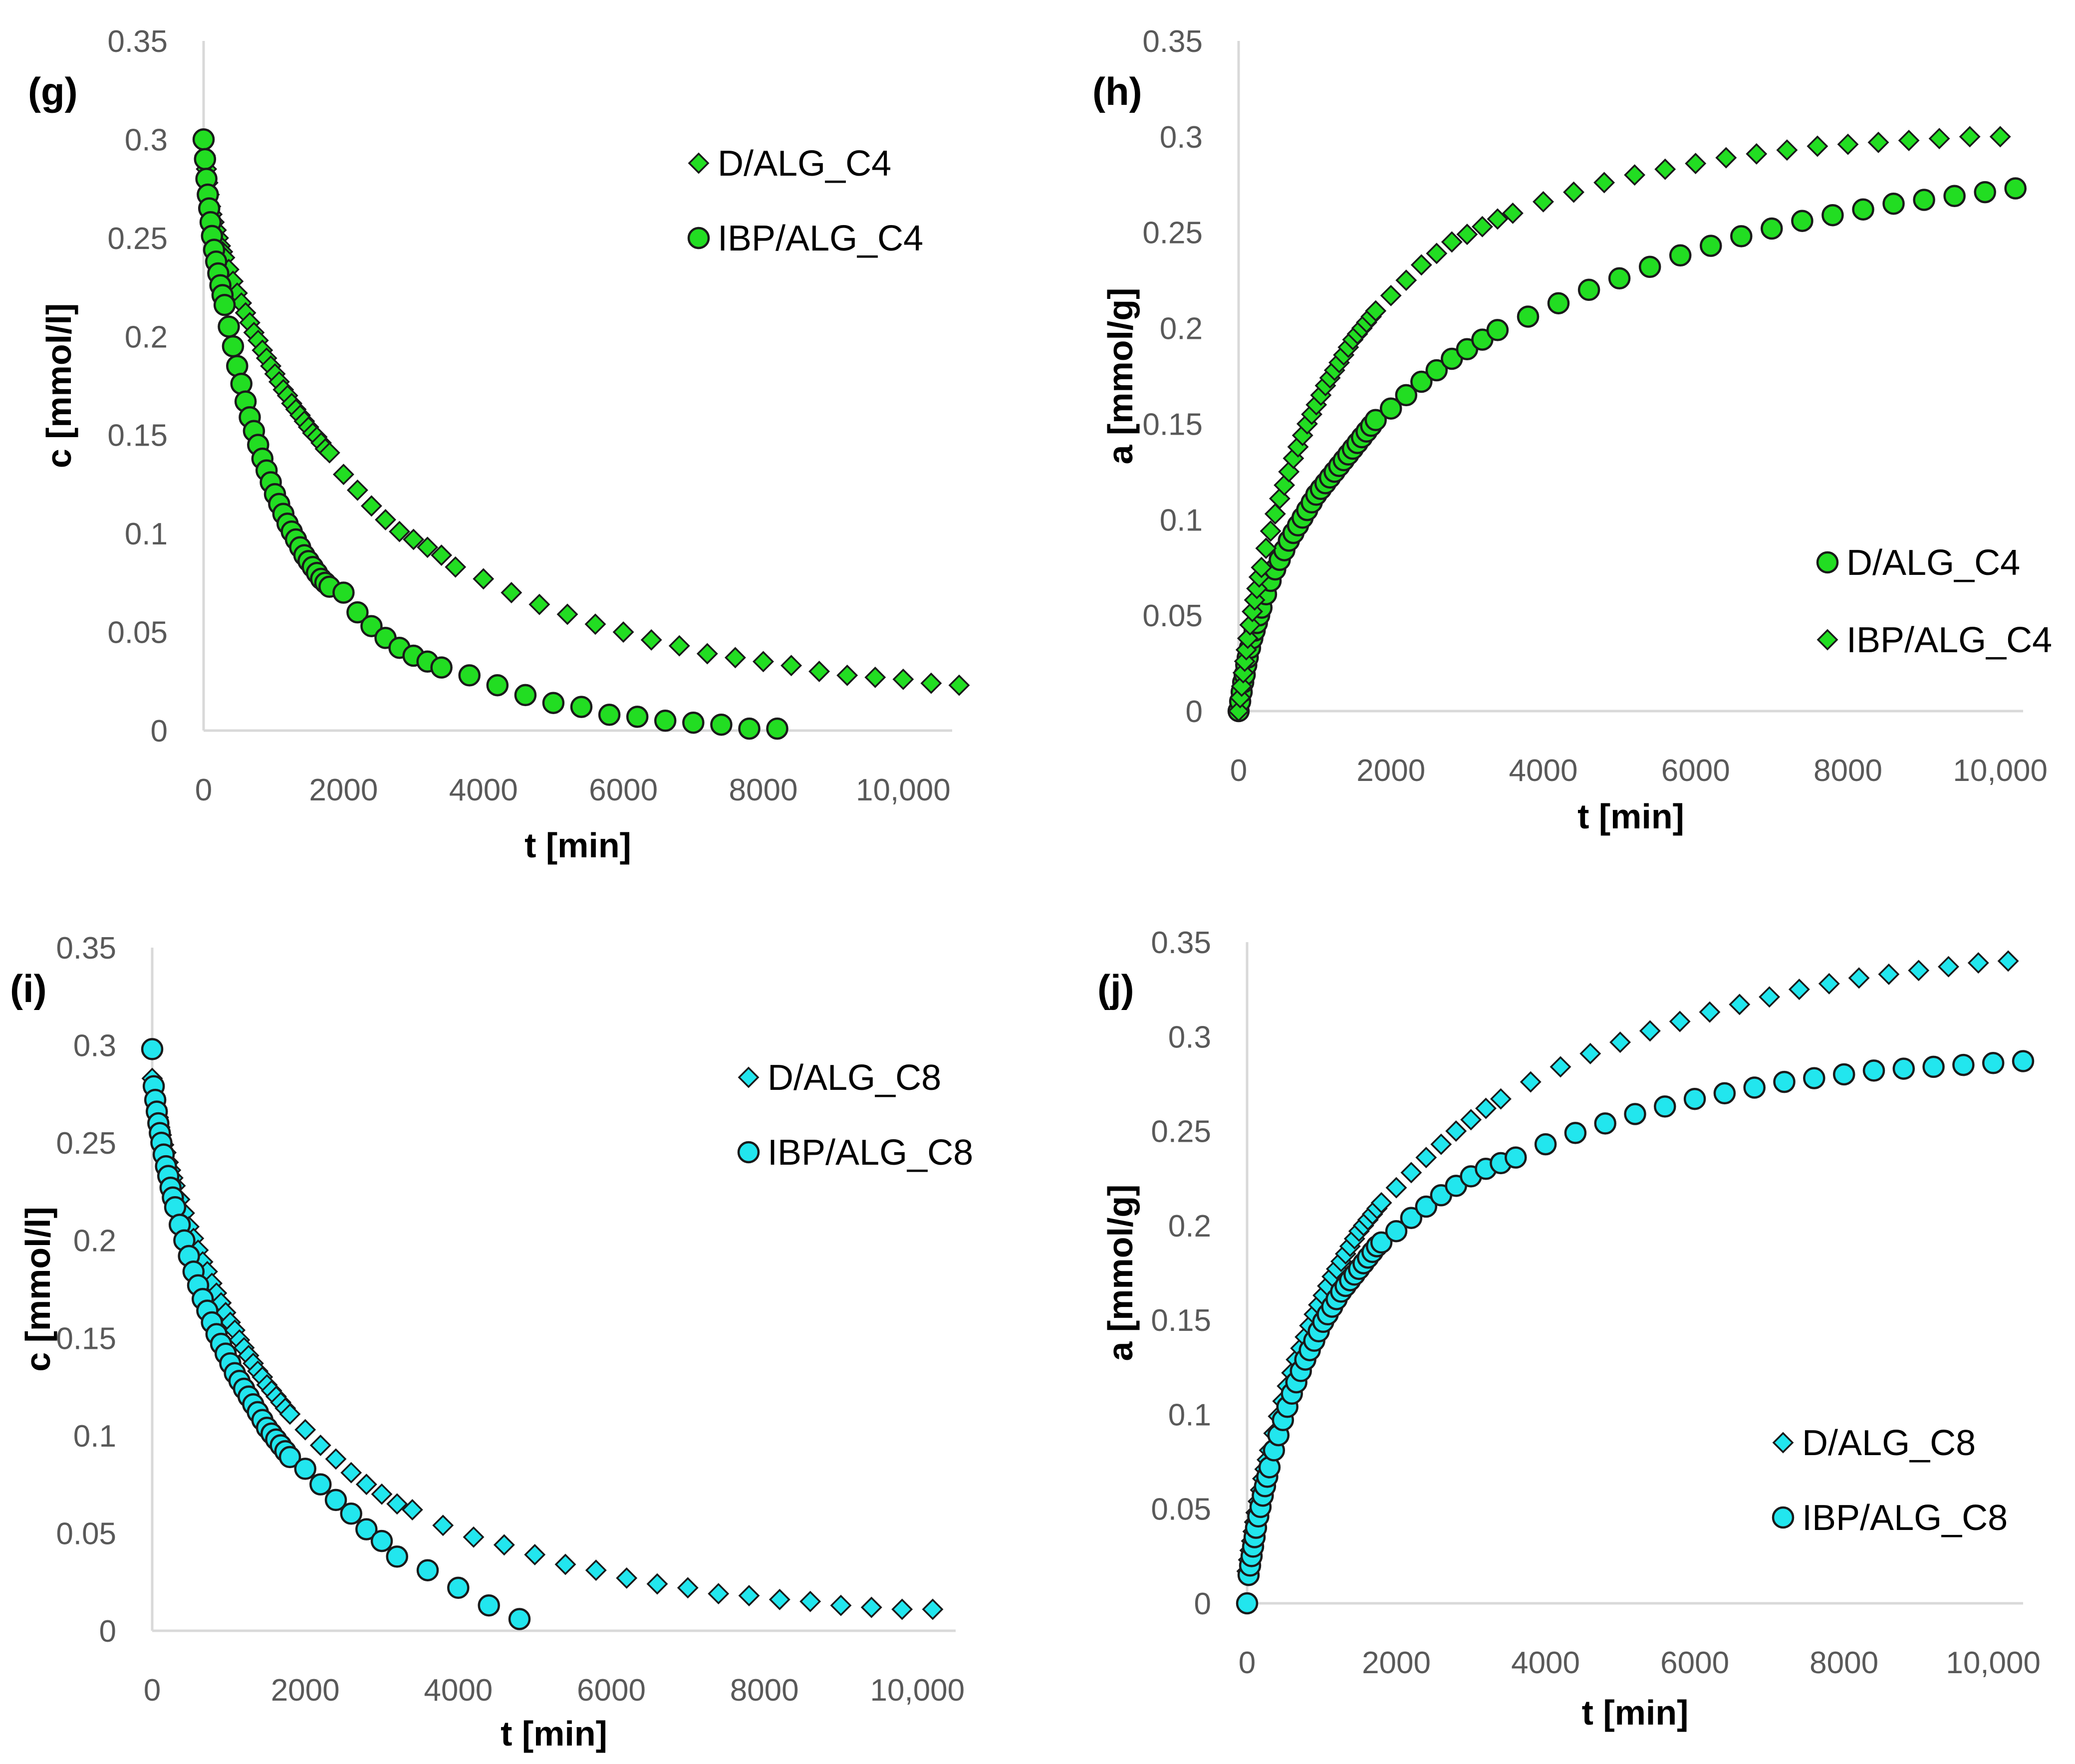  What do you see at coordinates (554, 1733) in the screenshot?
I see `x-axis-title: t [min]` at bounding box center [554, 1733].